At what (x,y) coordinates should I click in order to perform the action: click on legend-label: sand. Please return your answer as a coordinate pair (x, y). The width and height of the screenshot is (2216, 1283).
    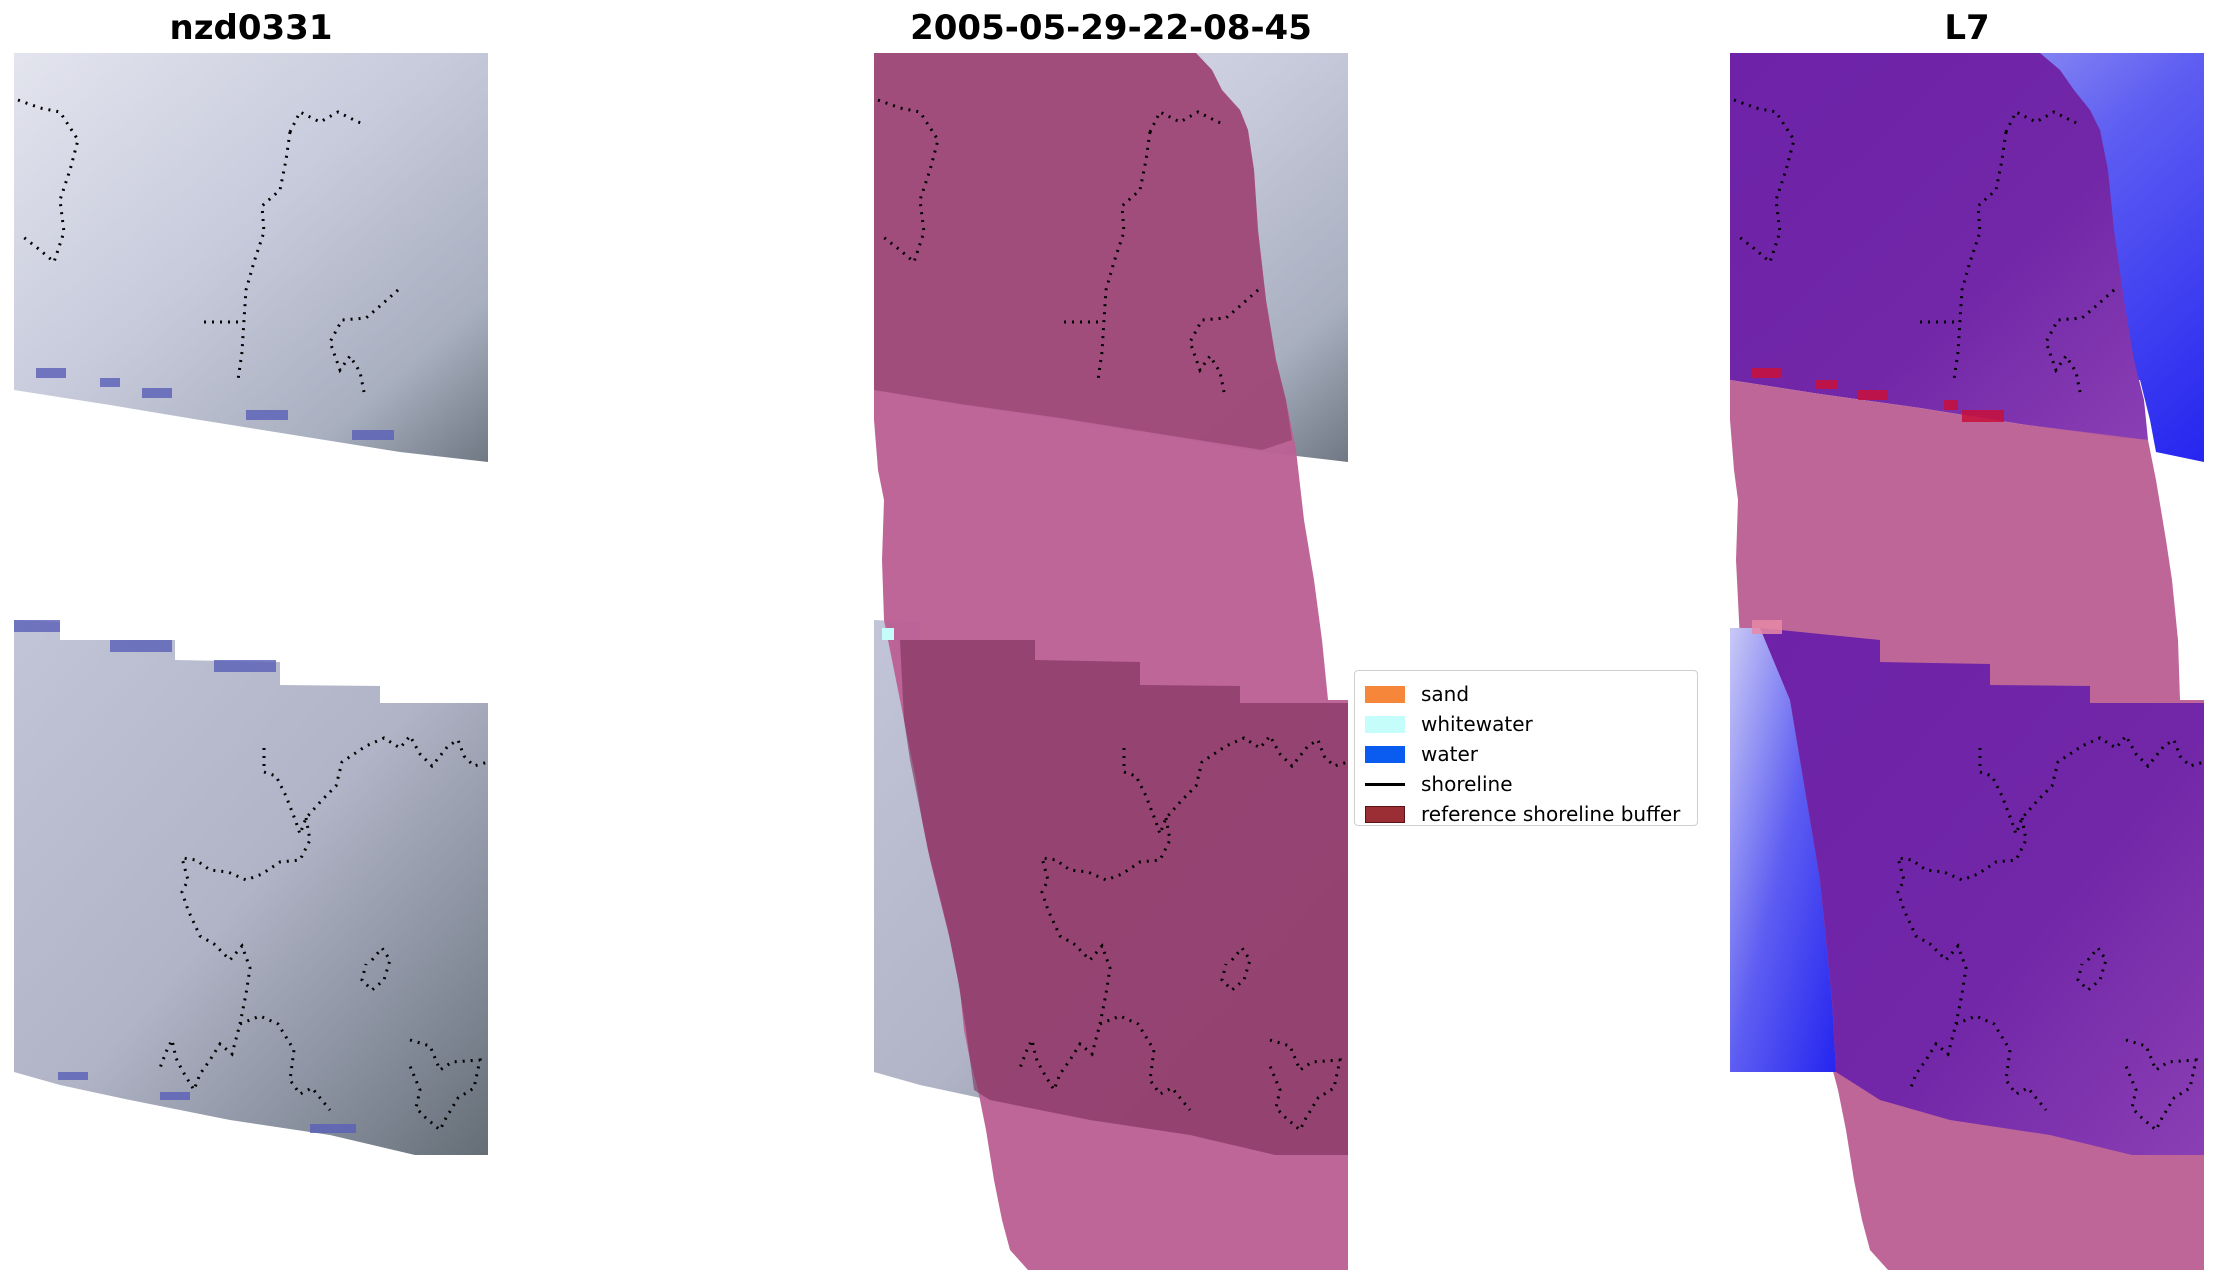
    Looking at the image, I should click on (1445, 694).